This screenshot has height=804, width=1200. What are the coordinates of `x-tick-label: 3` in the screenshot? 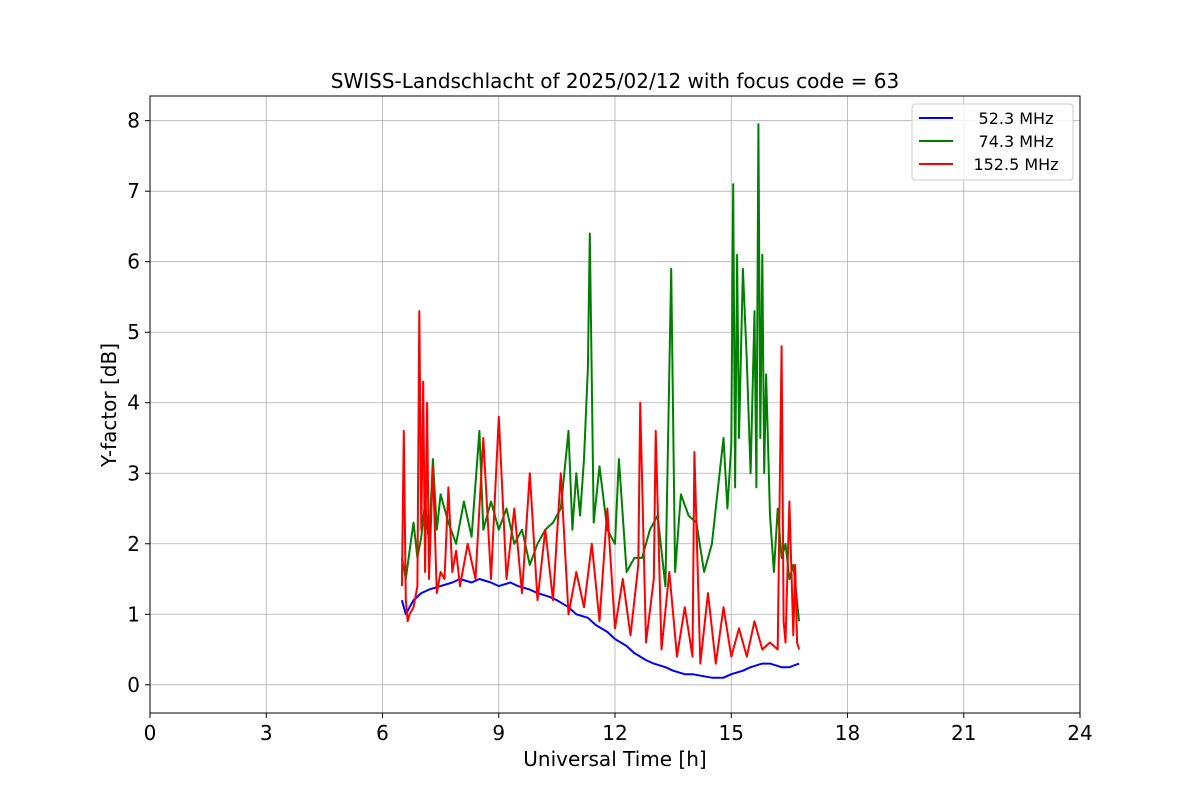 It's located at (266, 733).